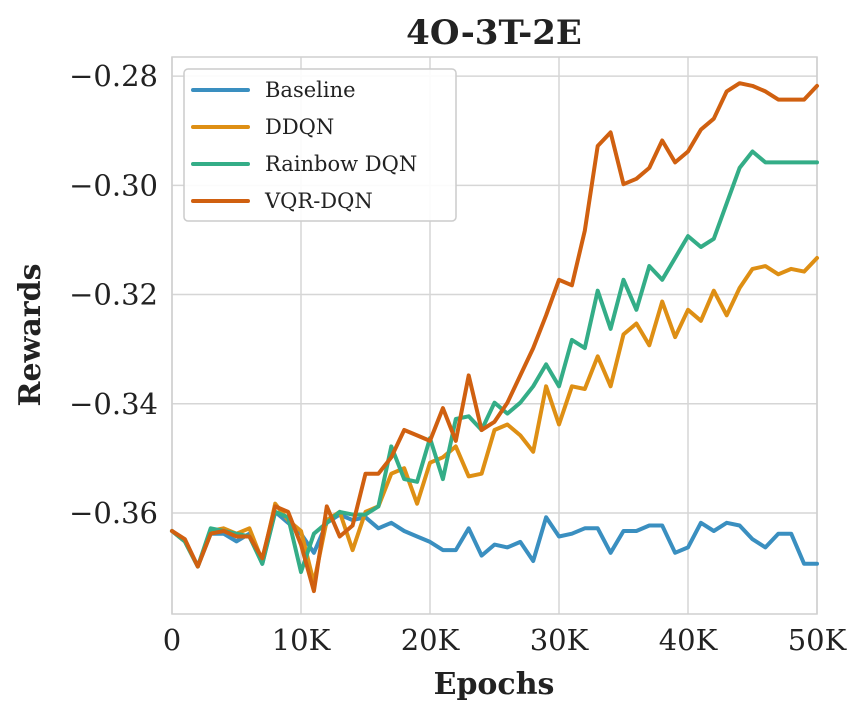 The width and height of the screenshot is (866, 716). I want to click on legend-box, so click(320, 145).